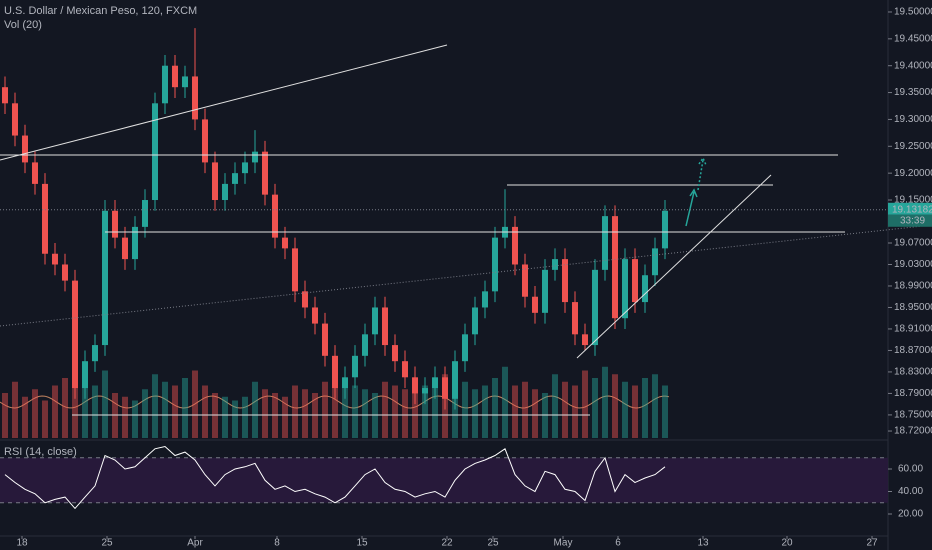 This screenshot has height=550, width=932. I want to click on countdown-box, so click(910, 220).